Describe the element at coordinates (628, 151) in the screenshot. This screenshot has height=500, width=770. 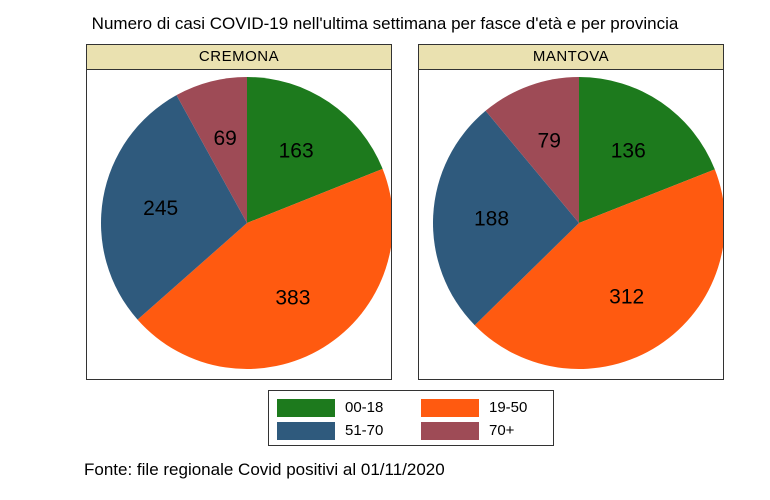
I see `slice-value-label: 136` at that location.